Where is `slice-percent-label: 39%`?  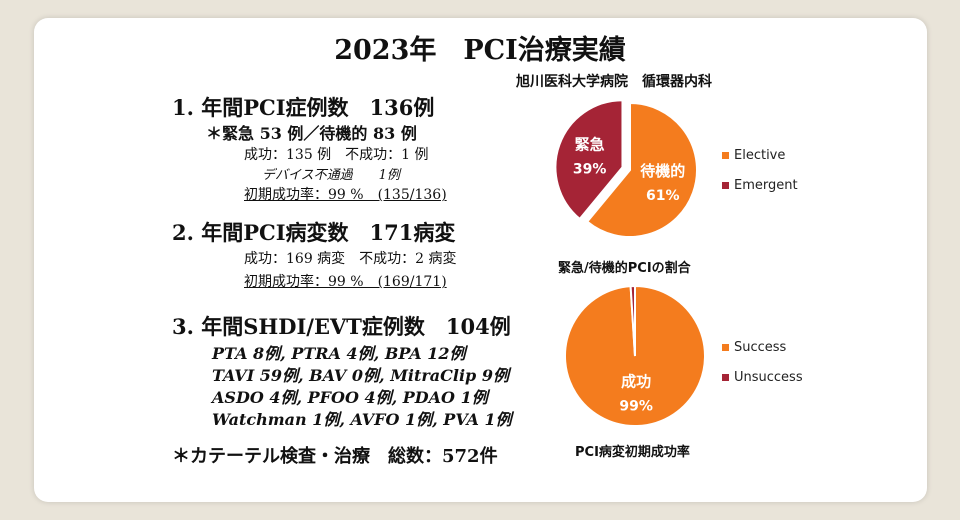
slice-percent-label: 39% is located at coordinates (590, 169).